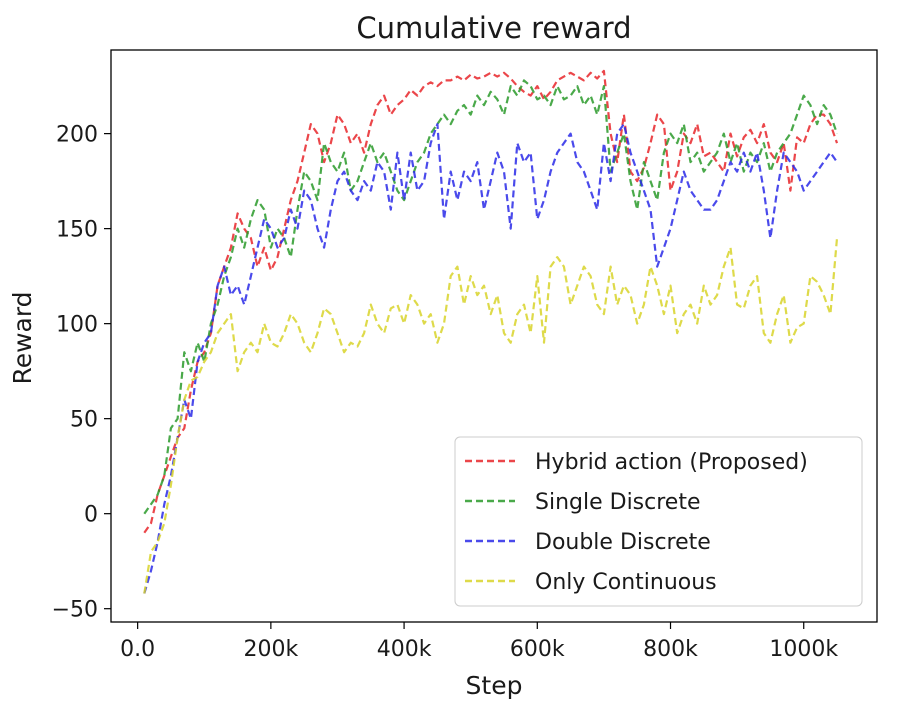  Describe the element at coordinates (77, 230) in the screenshot. I see `y-tick-label: 150` at that location.